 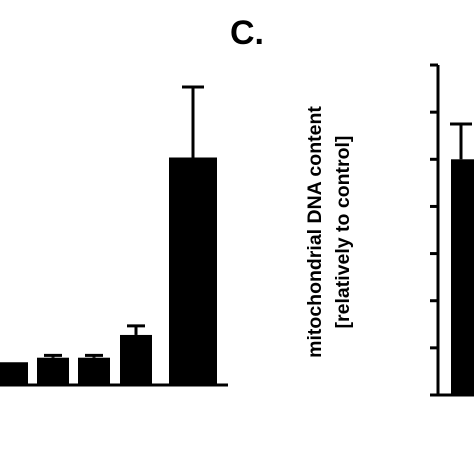 I want to click on y-axis-title-line-2: [relatively to control], so click(x=343, y=232).